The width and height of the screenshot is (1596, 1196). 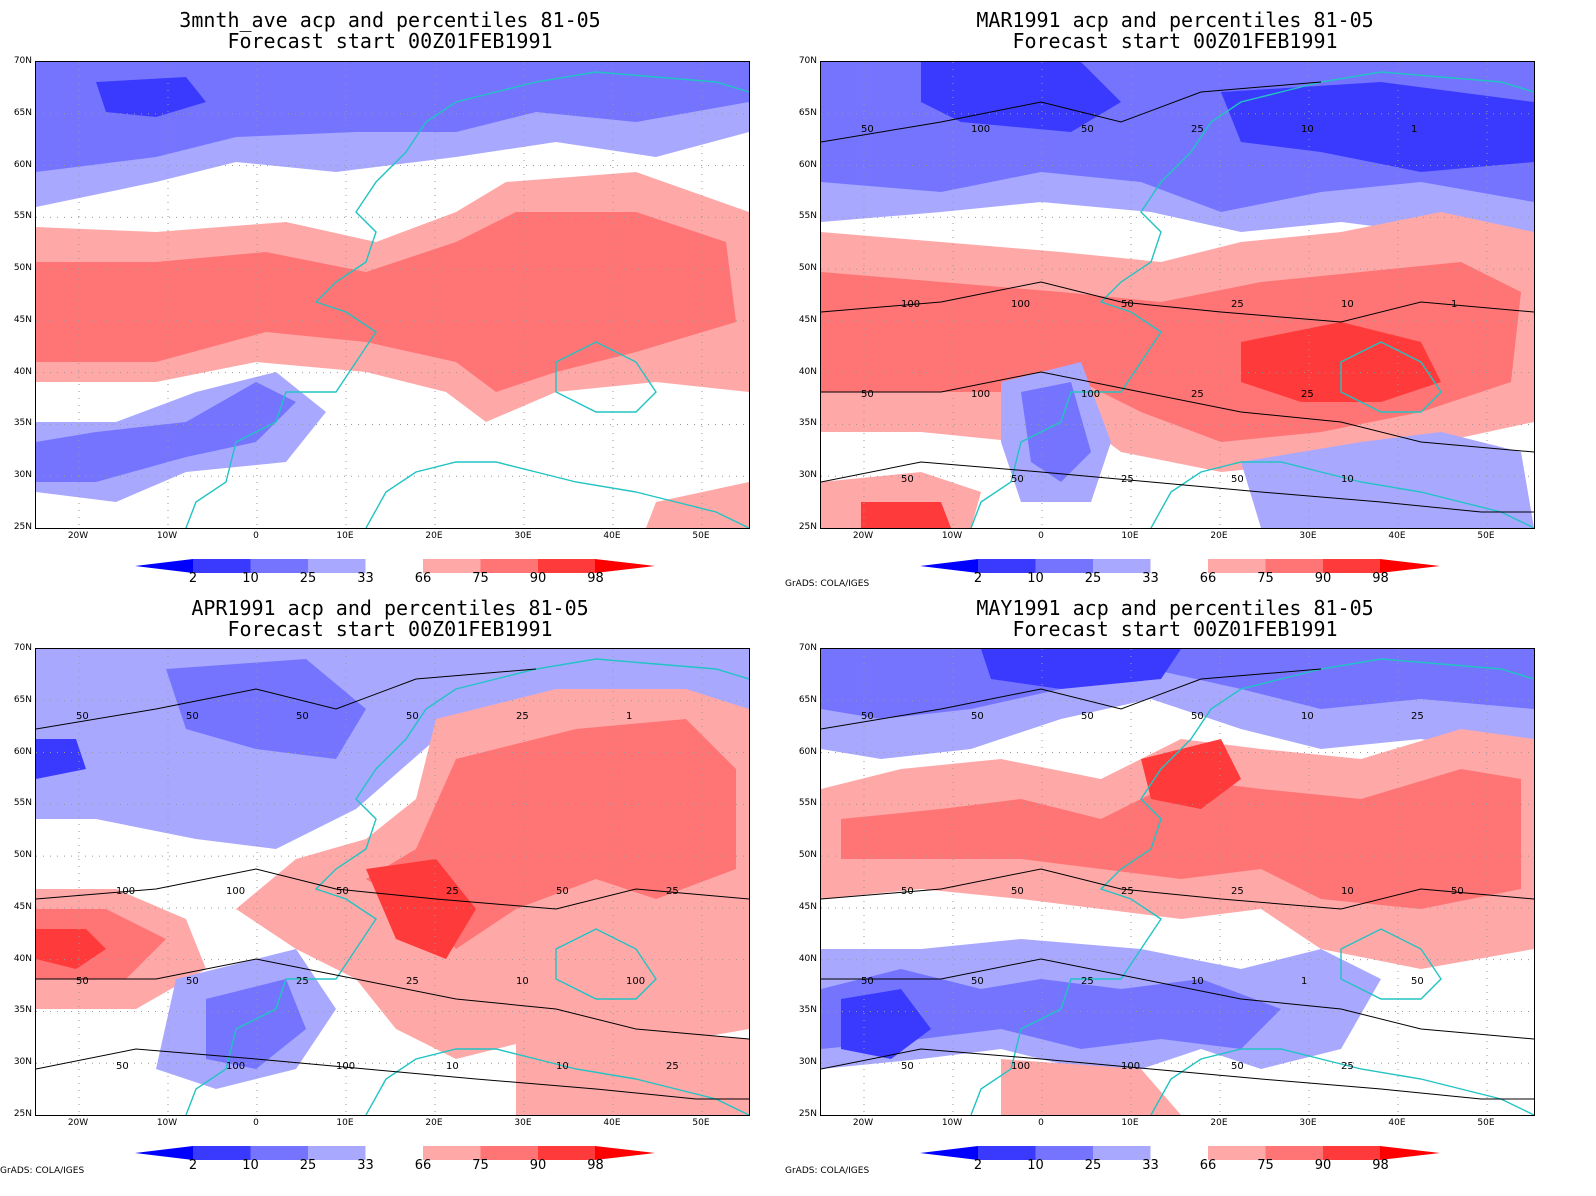 I want to click on lat-tick-label: 55N, so click(x=22, y=803).